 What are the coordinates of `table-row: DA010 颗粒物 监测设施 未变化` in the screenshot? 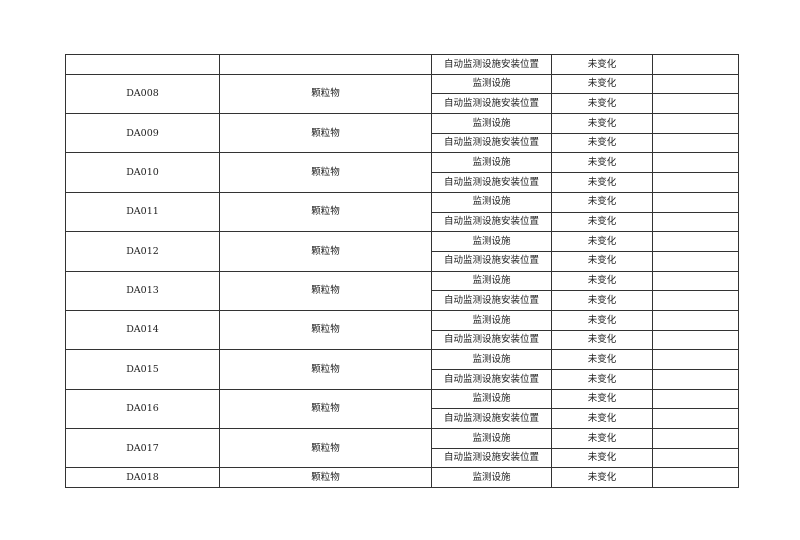 It's located at (402, 172).